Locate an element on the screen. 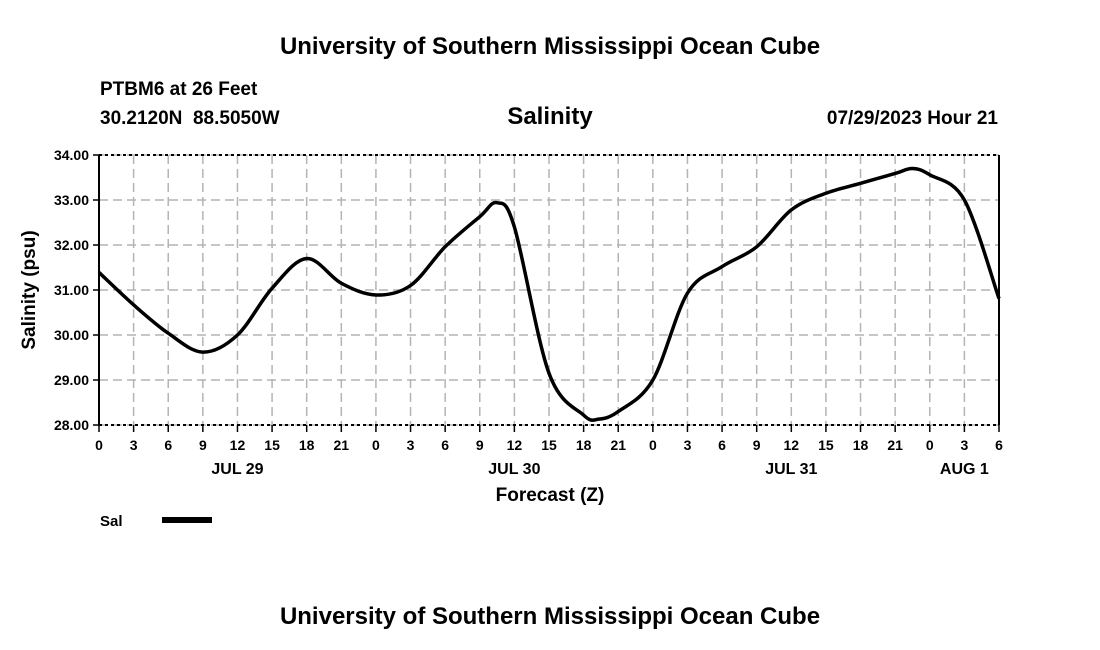 The width and height of the screenshot is (1100, 650). y-axis-label: Salinity (psu) is located at coordinates (29, 289).